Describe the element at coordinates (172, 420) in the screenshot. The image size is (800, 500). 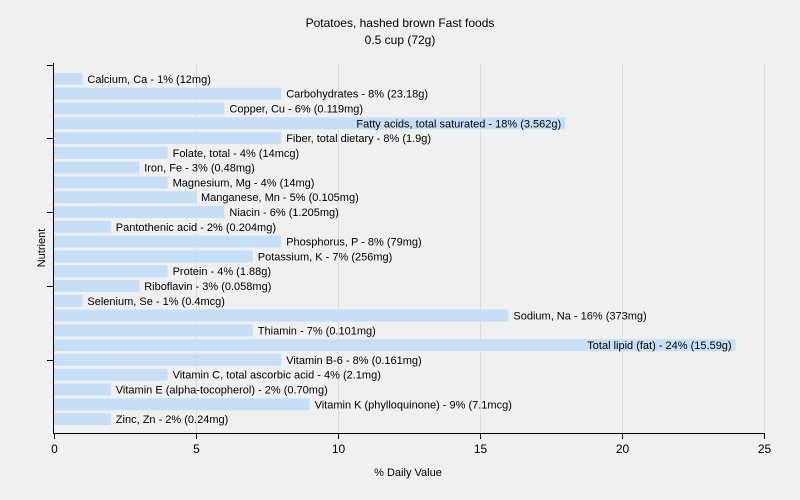
I see `bar-label: Zinc, Zn - 2% (0.24mg)` at that location.